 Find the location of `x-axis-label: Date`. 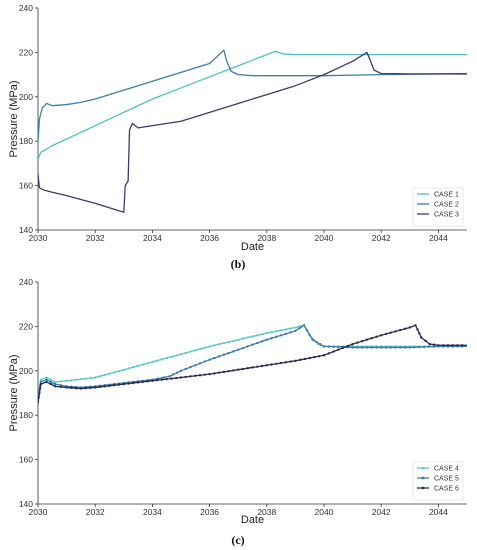

x-axis-label: Date is located at coordinates (252, 520).